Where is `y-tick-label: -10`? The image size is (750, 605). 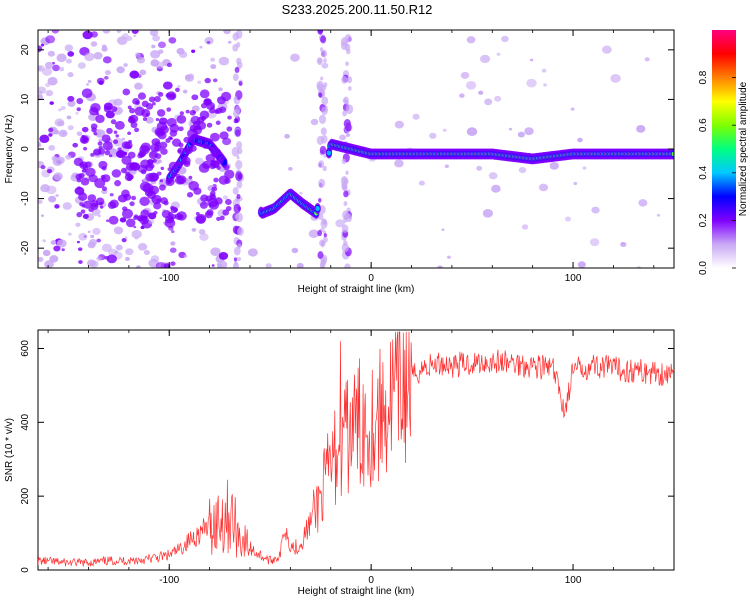 y-tick-label: -10 is located at coordinates (25, 198).